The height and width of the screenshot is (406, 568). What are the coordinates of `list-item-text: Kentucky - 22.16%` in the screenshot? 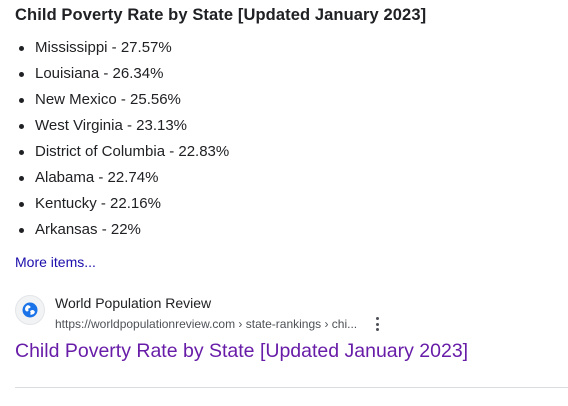 It's located at (98, 203).